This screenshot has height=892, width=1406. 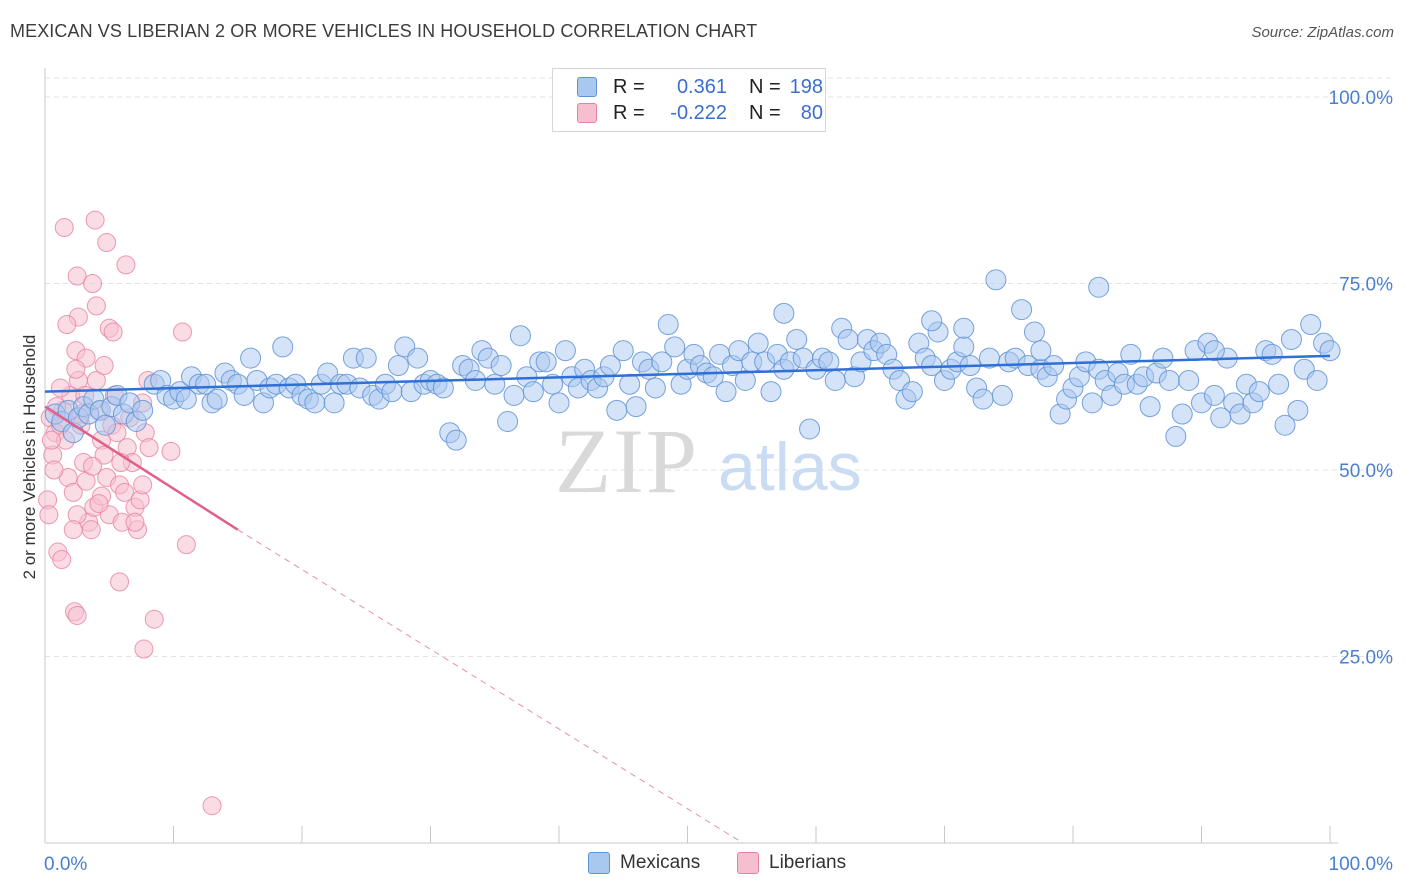 I want to click on legend-swatch-pink, so click(x=587, y=113).